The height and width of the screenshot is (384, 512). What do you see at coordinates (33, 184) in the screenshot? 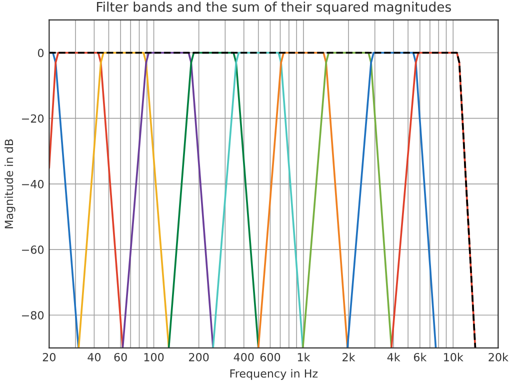
I see `y-tick-label: −40` at bounding box center [33, 184].